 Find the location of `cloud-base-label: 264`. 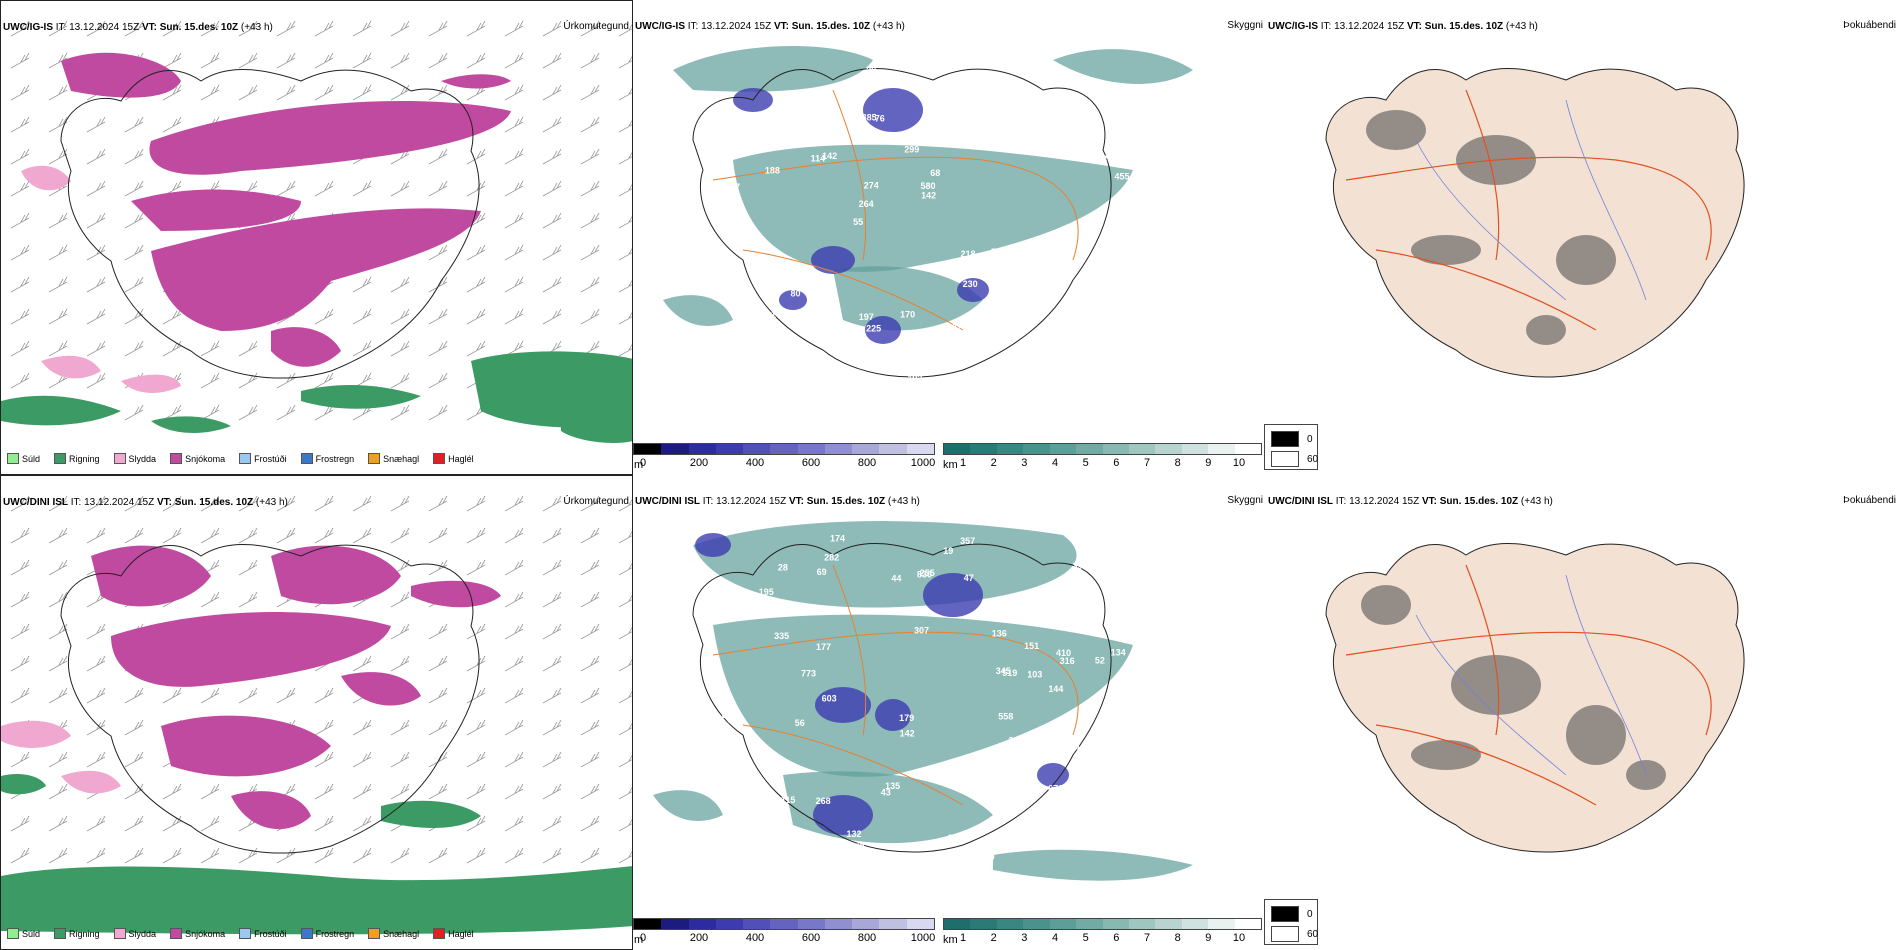

cloud-base-label: 264 is located at coordinates (866, 204).